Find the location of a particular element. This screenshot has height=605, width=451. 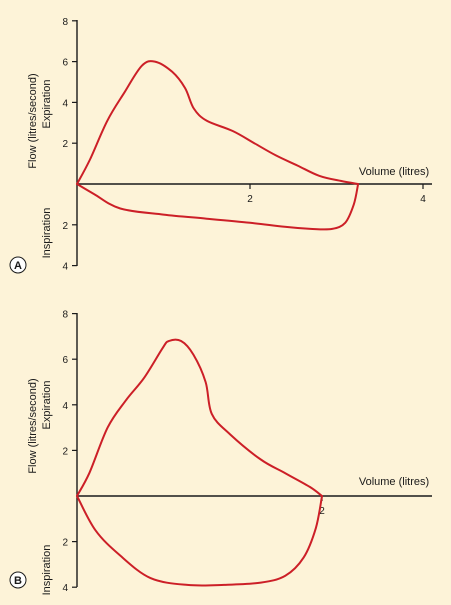

panel-label: A is located at coordinates (18, 266).